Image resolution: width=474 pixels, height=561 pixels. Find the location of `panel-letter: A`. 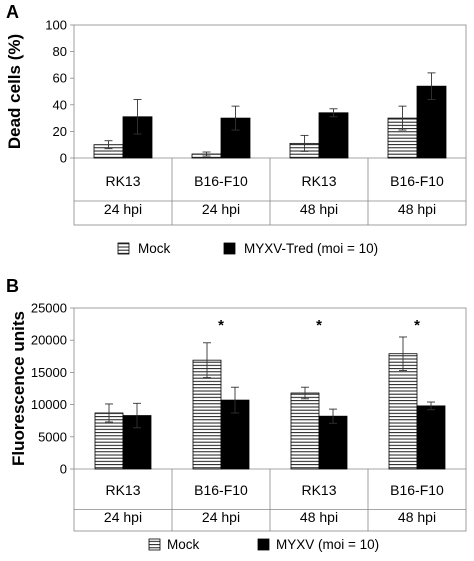

panel-letter: A is located at coordinates (12, 12).